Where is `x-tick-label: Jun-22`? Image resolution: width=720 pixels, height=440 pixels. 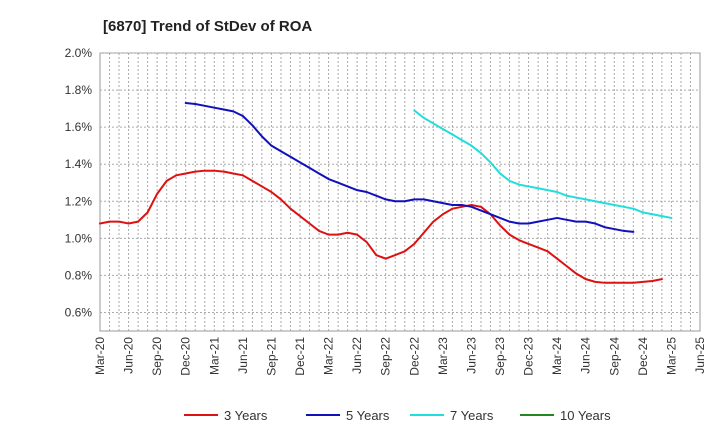 x-tick-label: Jun-22 is located at coordinates (357, 355).